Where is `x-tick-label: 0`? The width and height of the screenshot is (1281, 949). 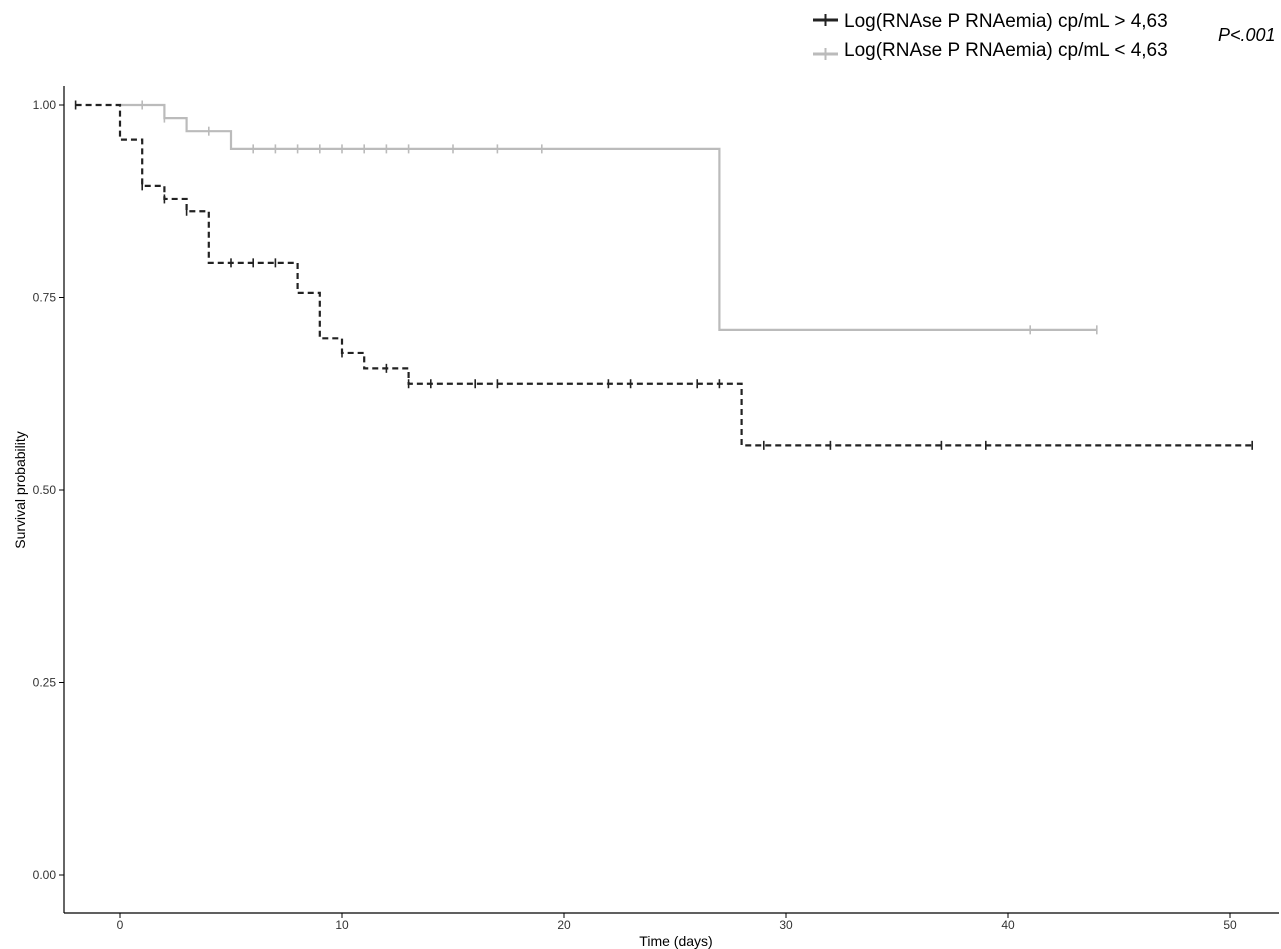 x-tick-label: 0 is located at coordinates (120, 925).